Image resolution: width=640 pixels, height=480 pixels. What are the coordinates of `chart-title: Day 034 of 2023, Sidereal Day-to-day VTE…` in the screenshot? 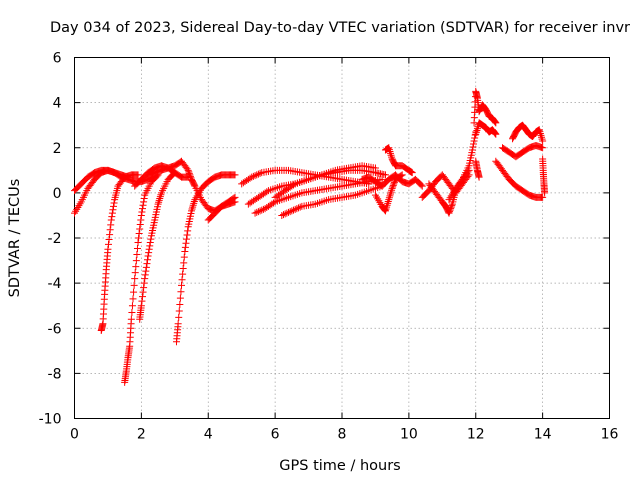 It's located at (340, 28).